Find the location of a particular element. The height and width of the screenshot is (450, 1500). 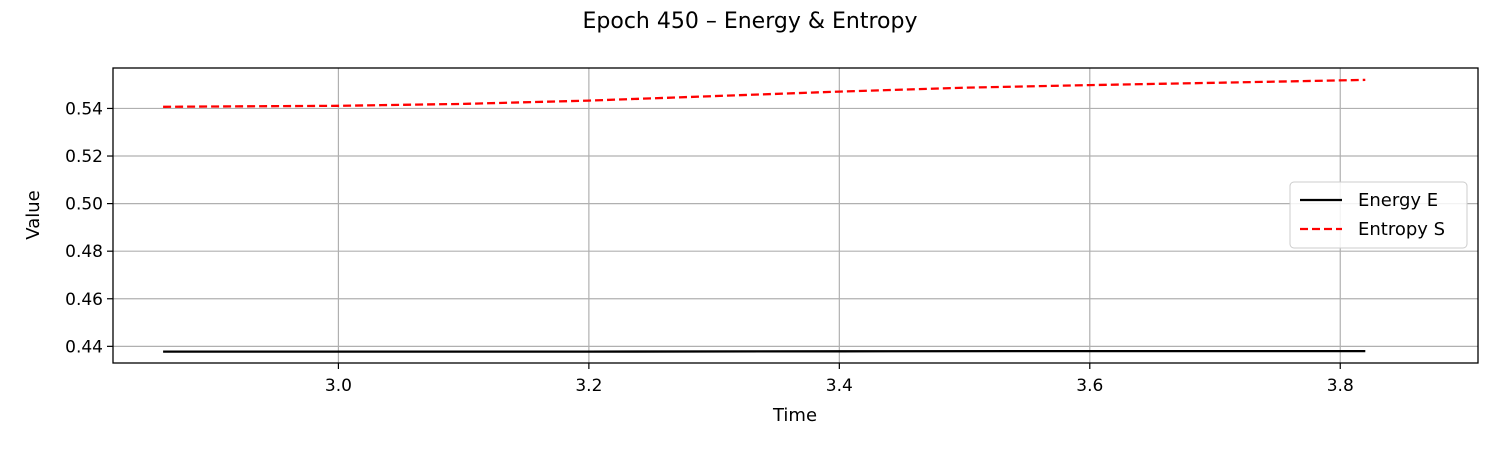

x-tick-label: 3.4 is located at coordinates (839, 386).